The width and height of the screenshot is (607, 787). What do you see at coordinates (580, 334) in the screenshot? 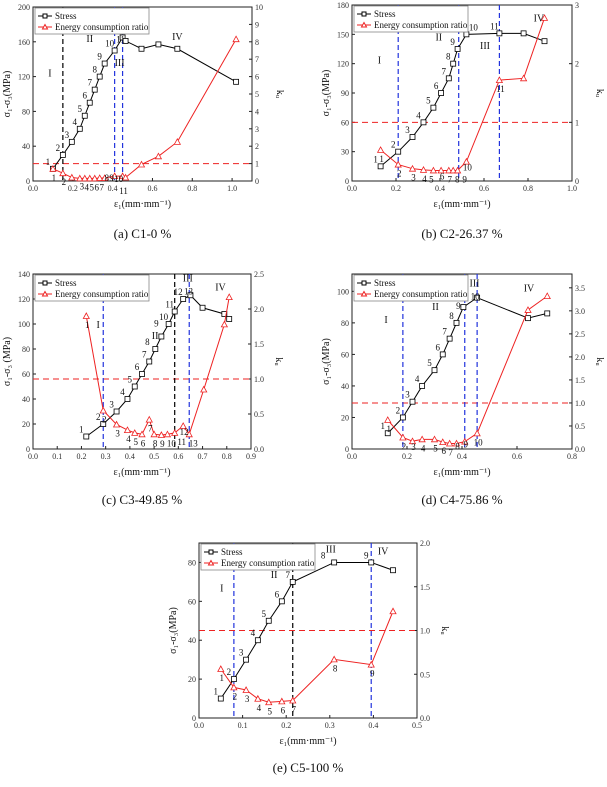
I see `y2-tick-label: 2.5` at bounding box center [580, 334].